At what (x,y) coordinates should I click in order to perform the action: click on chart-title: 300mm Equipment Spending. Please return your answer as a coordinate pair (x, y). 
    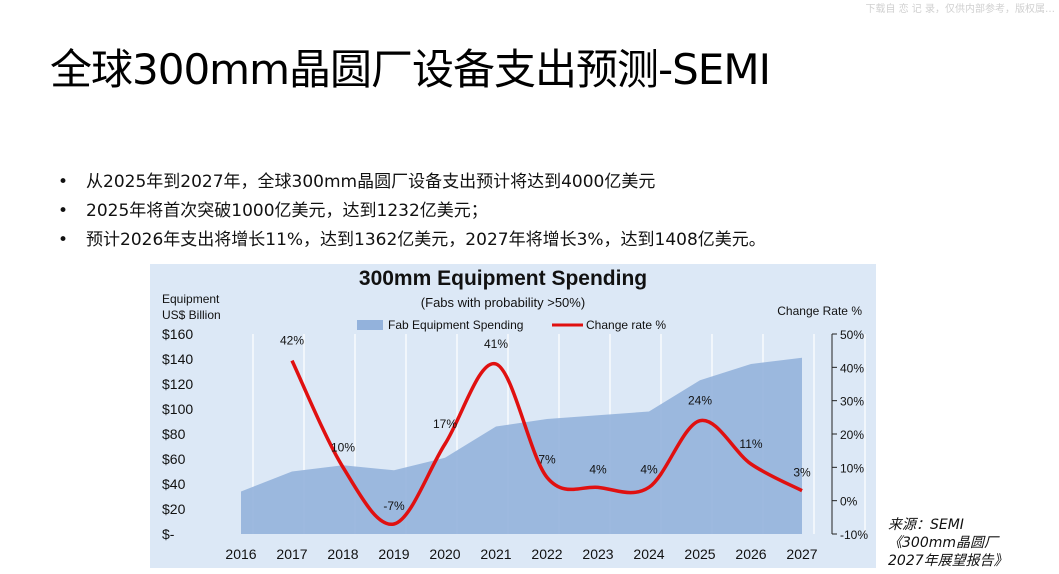
    Looking at the image, I should click on (503, 278).